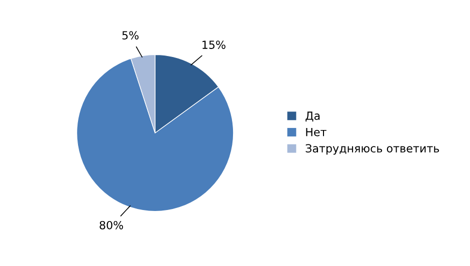 The width and height of the screenshot is (470, 266). Describe the element at coordinates (316, 132) in the screenshot. I see `legend-label: Нет` at that location.